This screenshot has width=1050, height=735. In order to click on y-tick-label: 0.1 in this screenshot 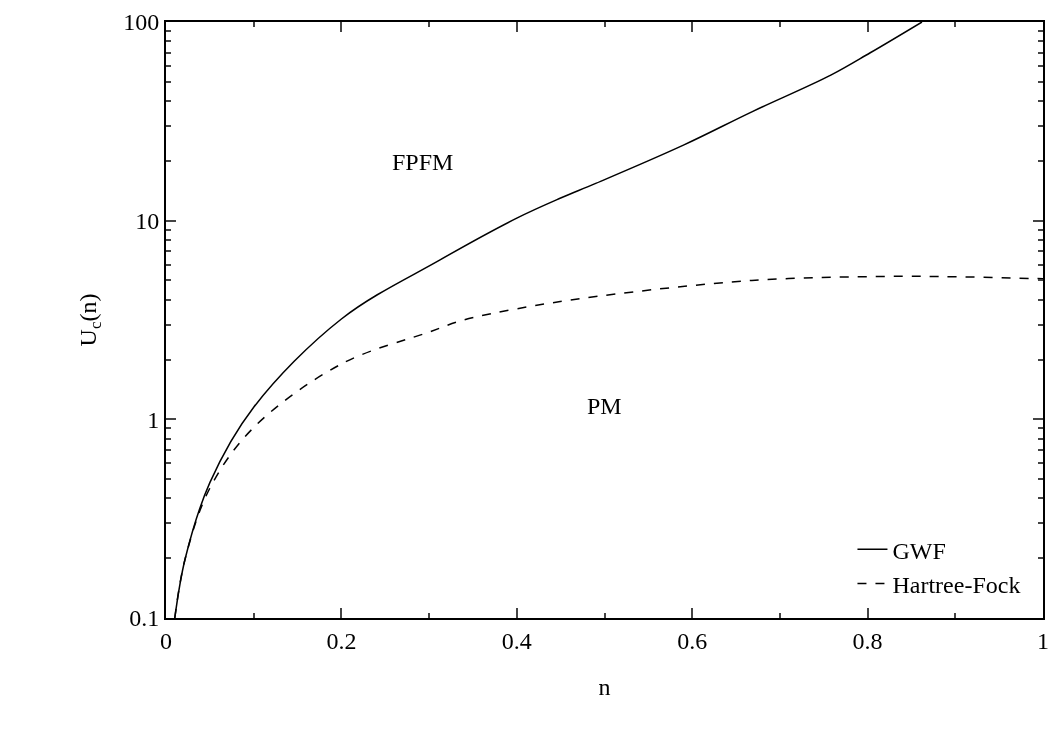, I will do `click(144, 618)`.